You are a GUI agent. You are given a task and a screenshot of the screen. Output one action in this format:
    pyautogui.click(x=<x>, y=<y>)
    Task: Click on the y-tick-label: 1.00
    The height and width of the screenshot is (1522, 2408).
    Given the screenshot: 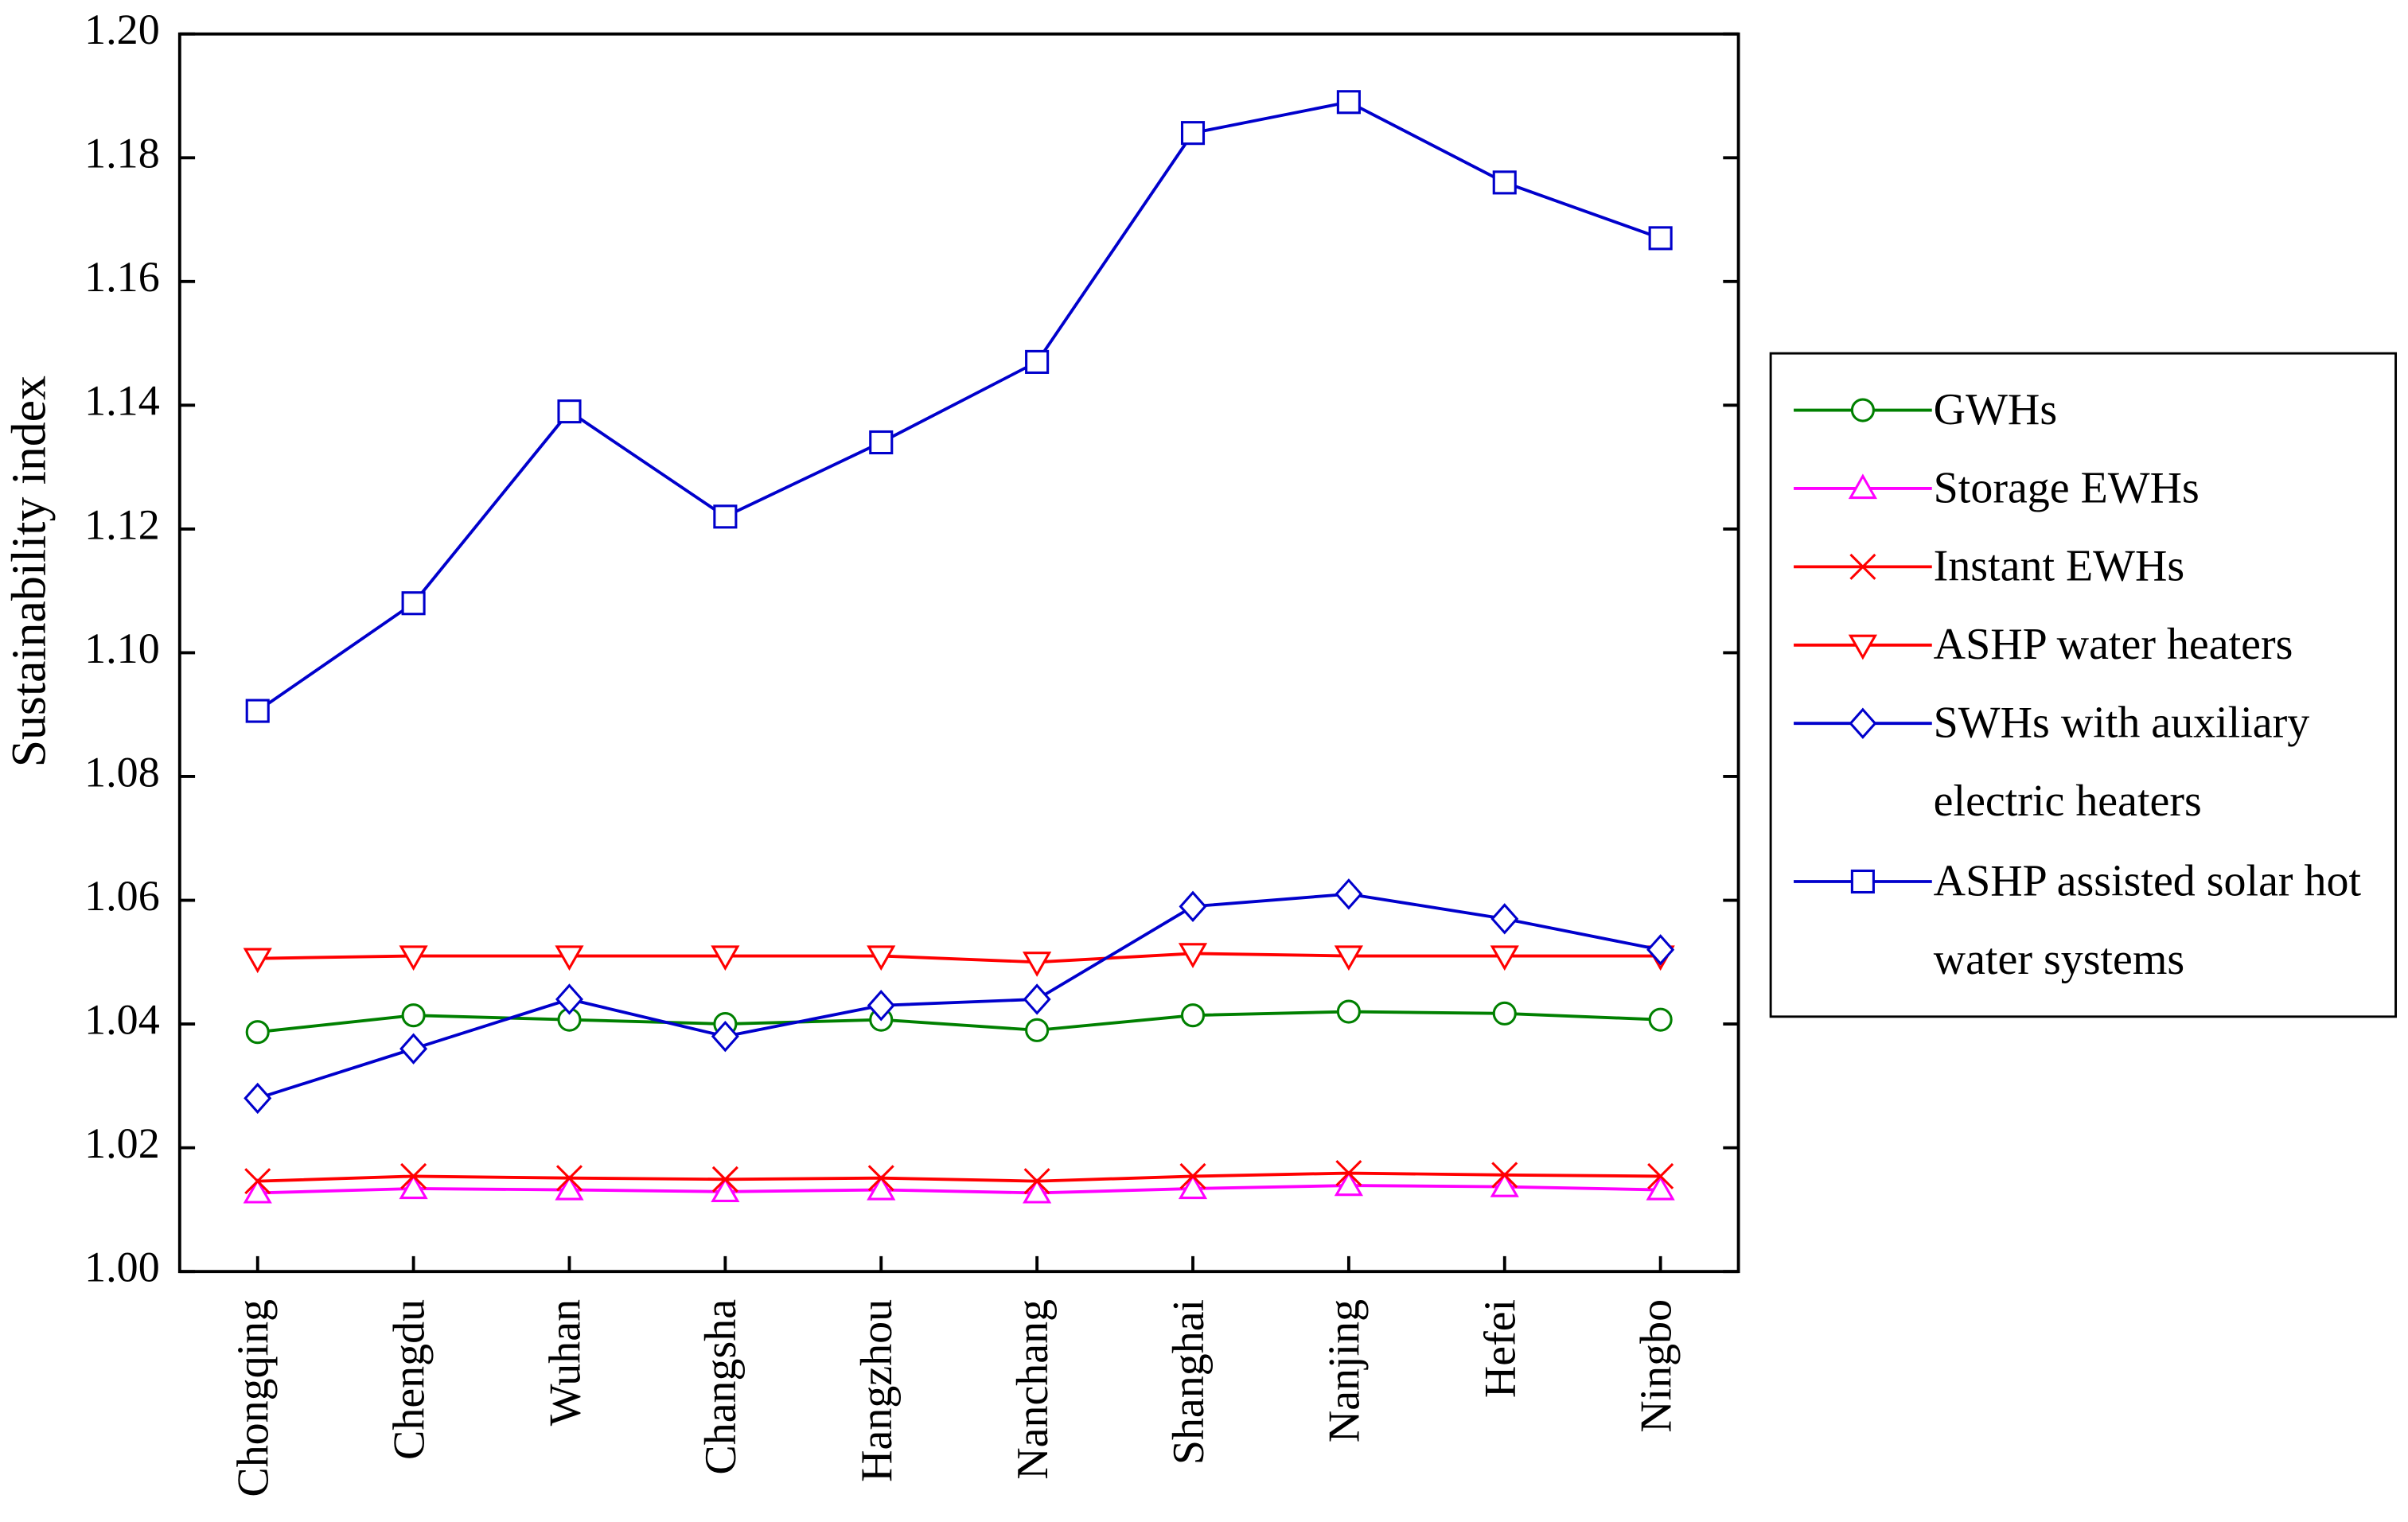 What is the action you would take?
    pyautogui.click(x=122, y=1268)
    